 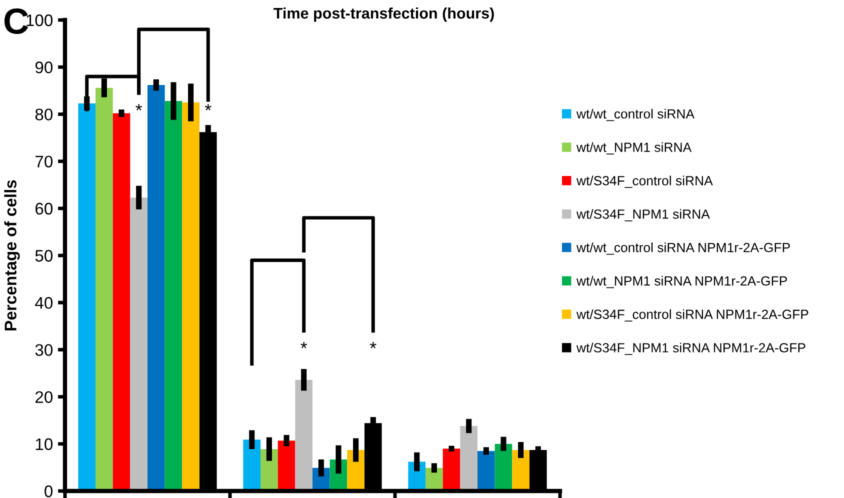 What do you see at coordinates (44, 303) in the screenshot?
I see `y-tick-label: 40` at bounding box center [44, 303].